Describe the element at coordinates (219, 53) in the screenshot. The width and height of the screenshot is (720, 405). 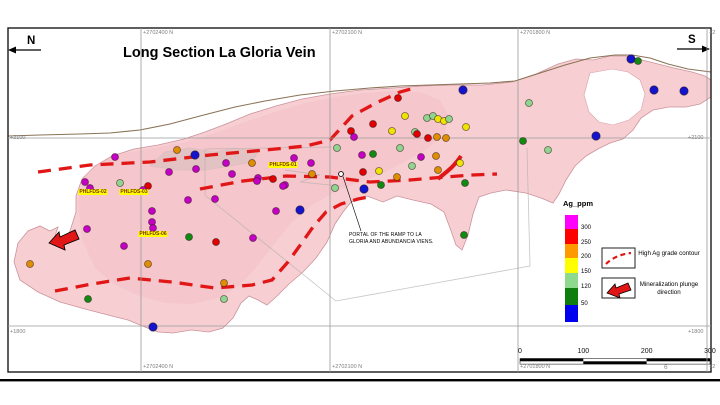
I see `figure-title: Long Section La Gloria Vein` at that location.